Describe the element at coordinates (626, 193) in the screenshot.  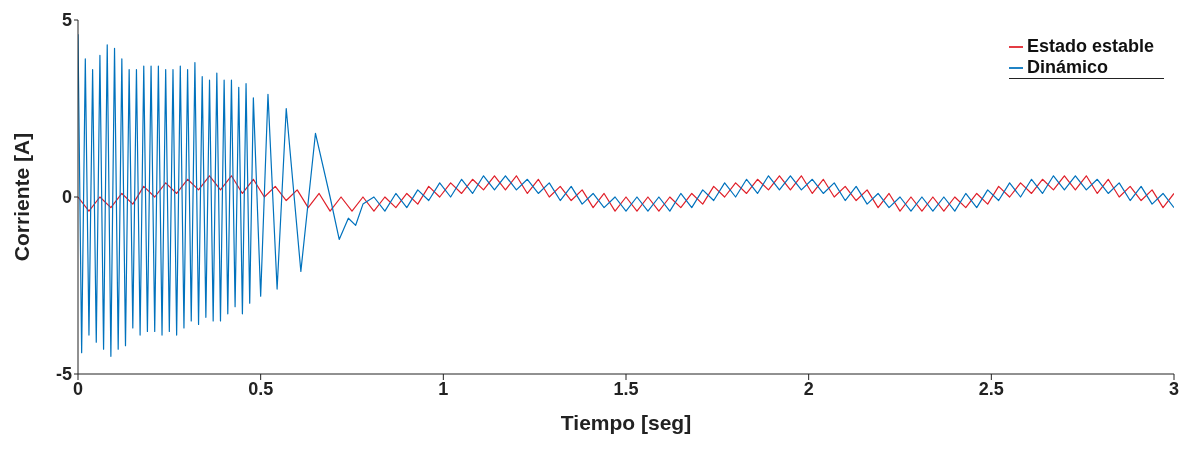
I see `line-series` at that location.